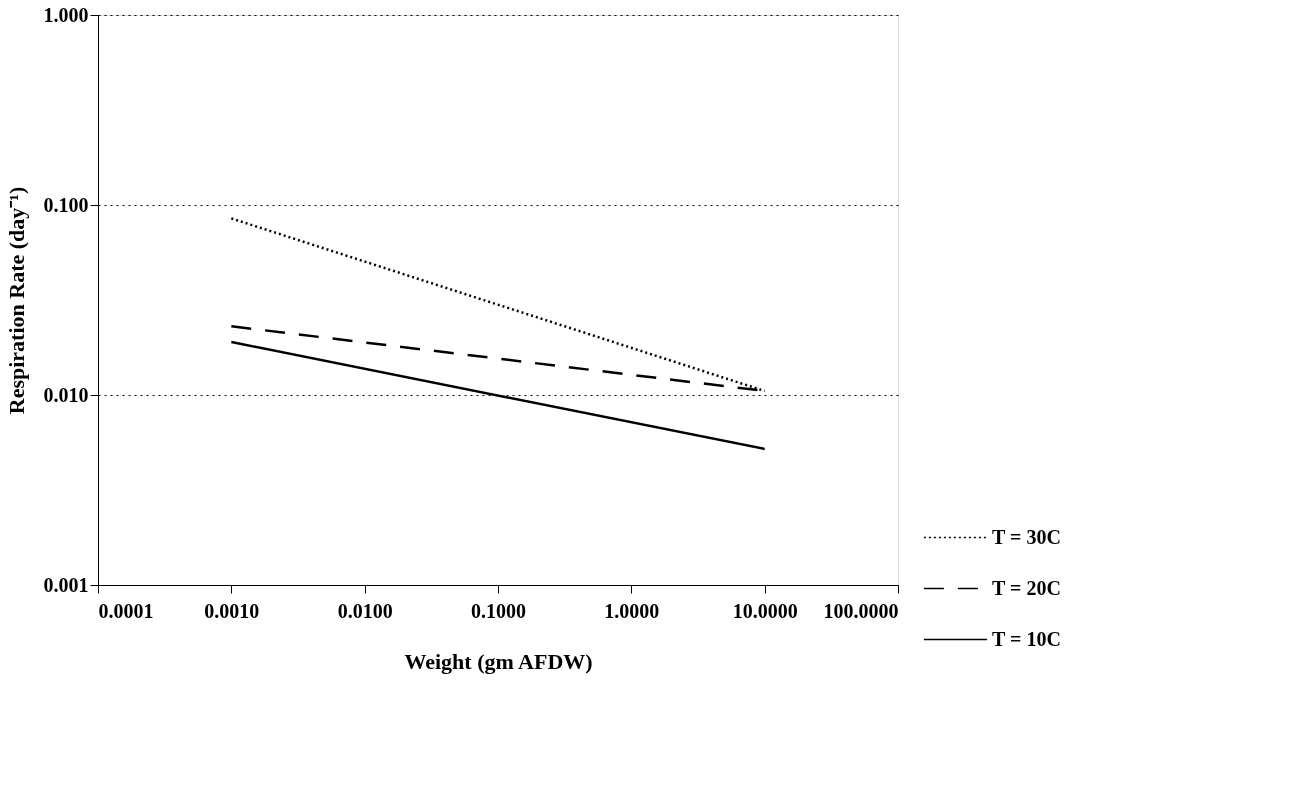 The width and height of the screenshot is (1309, 789). What do you see at coordinates (861, 610) in the screenshot?
I see `x-tick-label: 100.0000` at bounding box center [861, 610].